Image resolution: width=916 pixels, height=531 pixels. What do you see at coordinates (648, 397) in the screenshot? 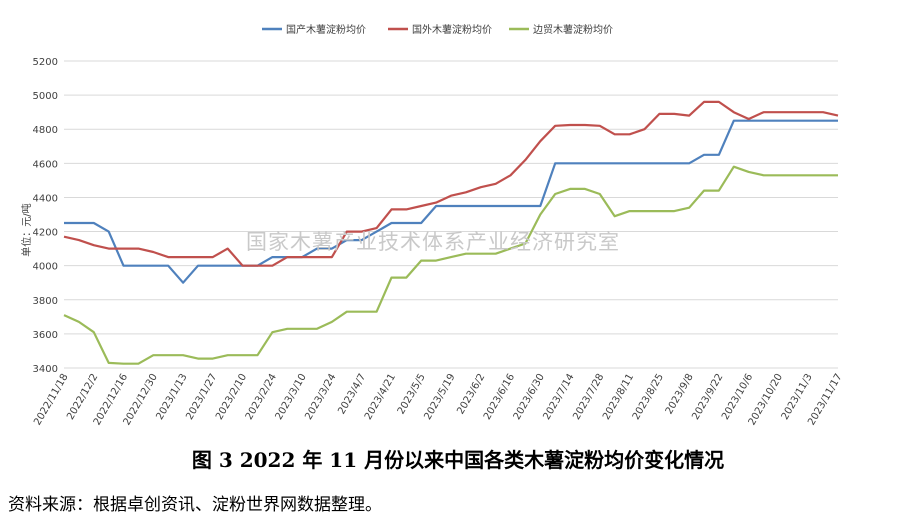
I see `x-tick-label: 2023/8/25` at bounding box center [648, 397].